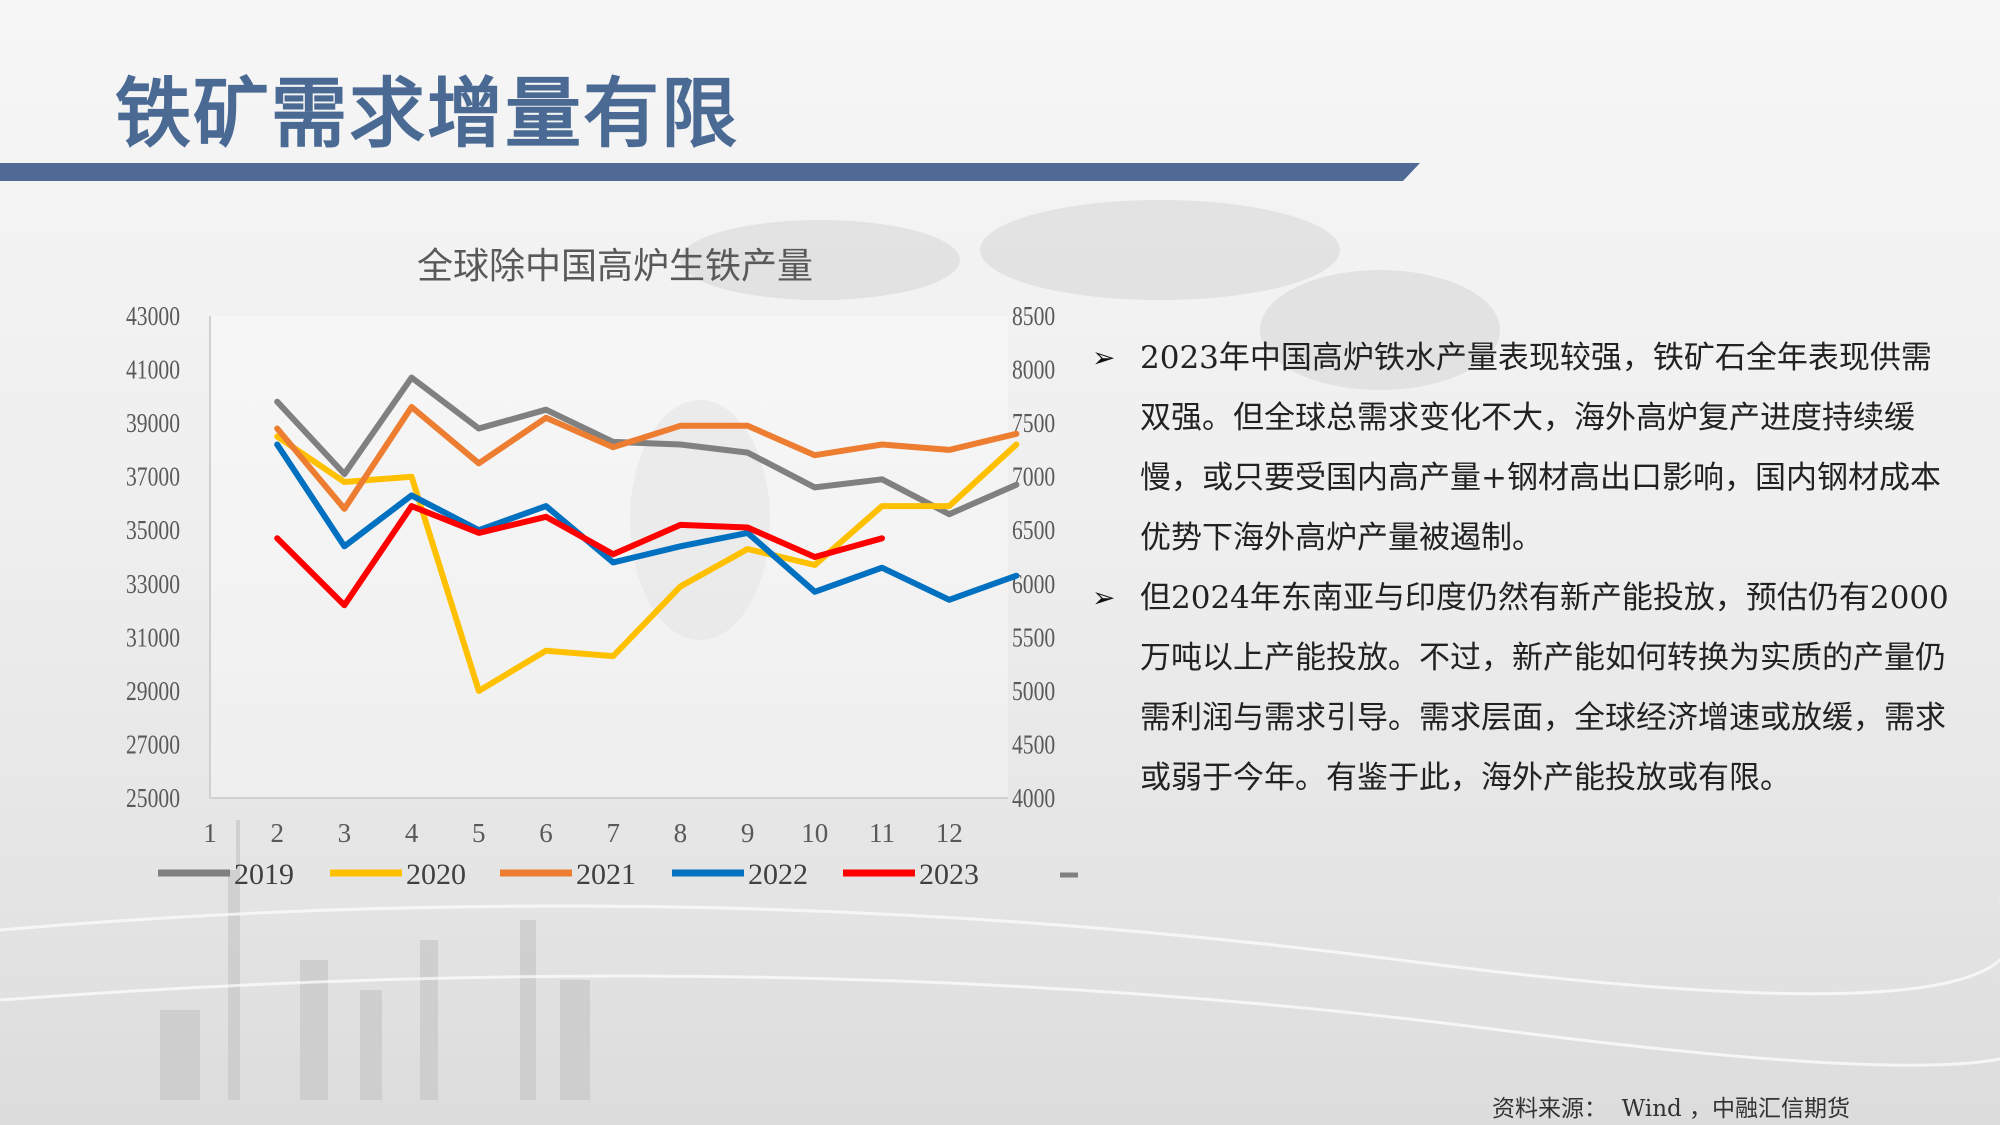 The width and height of the screenshot is (2000, 1125). I want to click on y2-tick-label: 6500, so click(1033, 531).